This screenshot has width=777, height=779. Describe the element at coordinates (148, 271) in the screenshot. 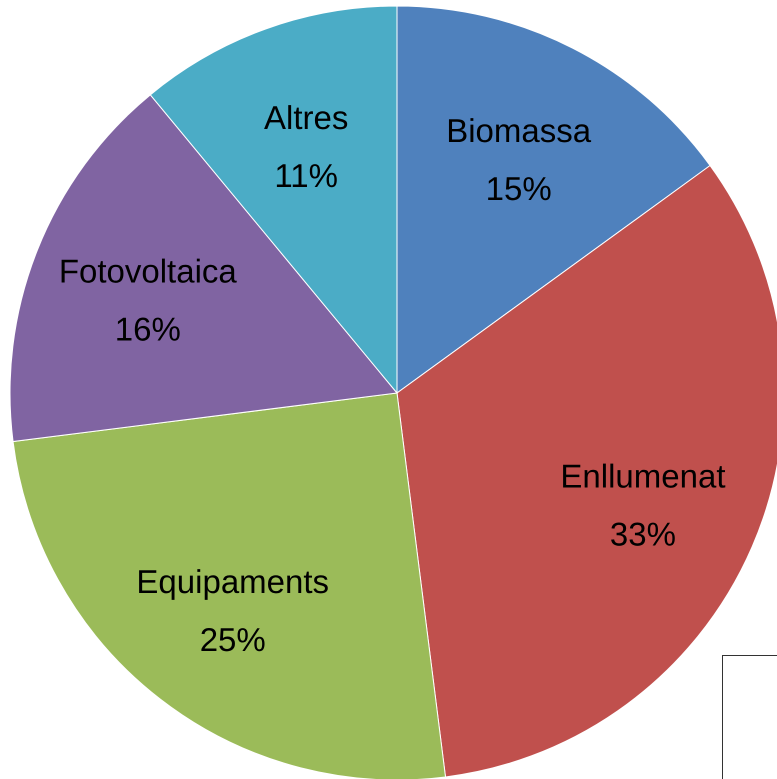

I see `slice-label: Fotovoltaica` at that location.